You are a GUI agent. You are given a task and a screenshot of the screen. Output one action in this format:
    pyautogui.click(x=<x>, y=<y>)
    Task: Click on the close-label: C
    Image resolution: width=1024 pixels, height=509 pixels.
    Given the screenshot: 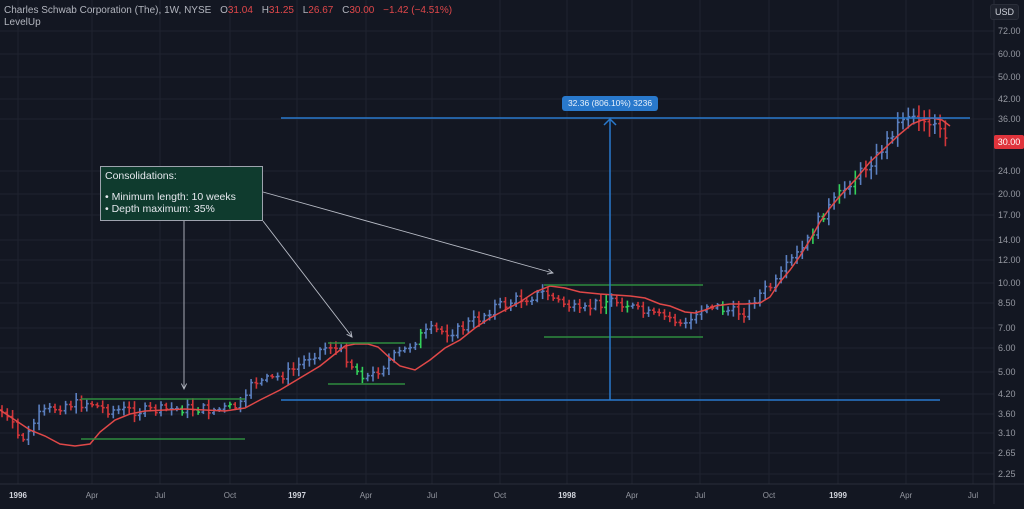 What is the action you would take?
    pyautogui.click(x=346, y=10)
    